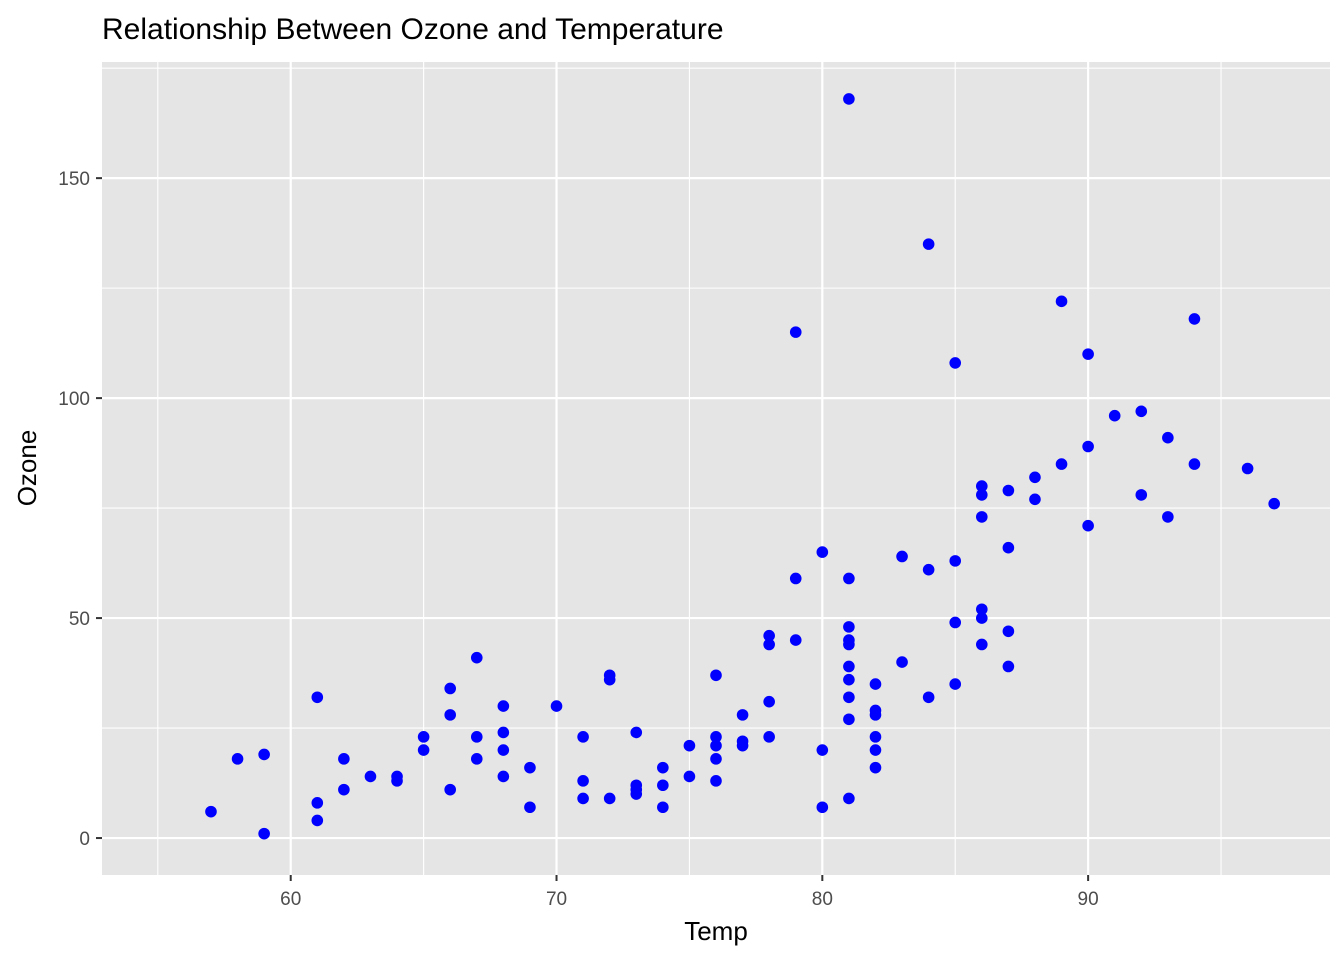  I want to click on y-tick-label: 150, so click(74, 179).